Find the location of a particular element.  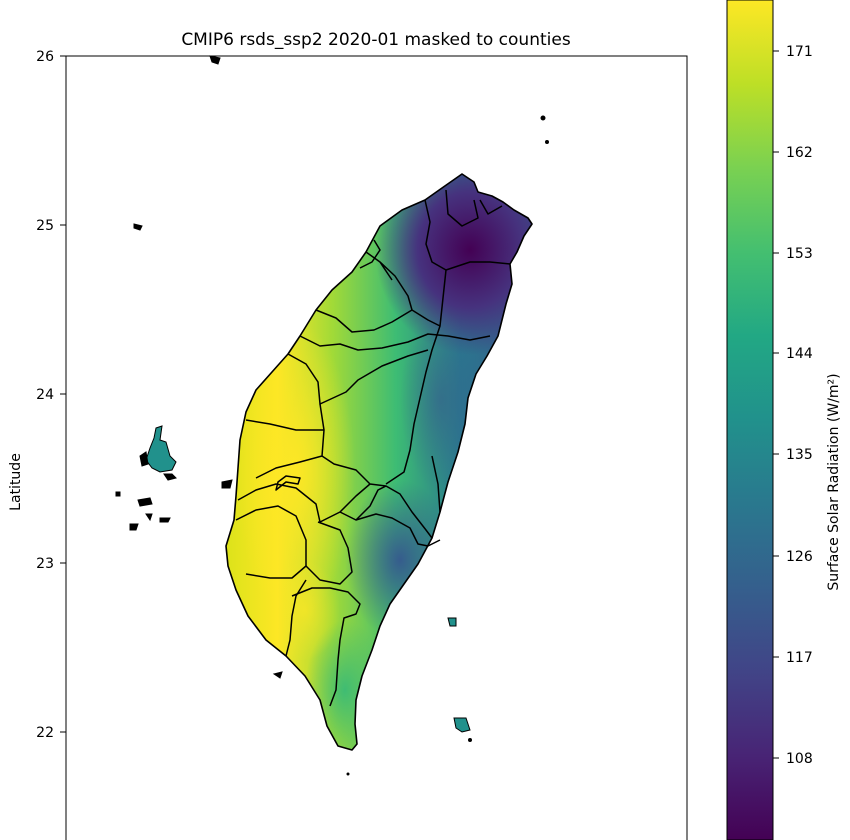

colorbar-tick-label: 144 is located at coordinates (799, 354).